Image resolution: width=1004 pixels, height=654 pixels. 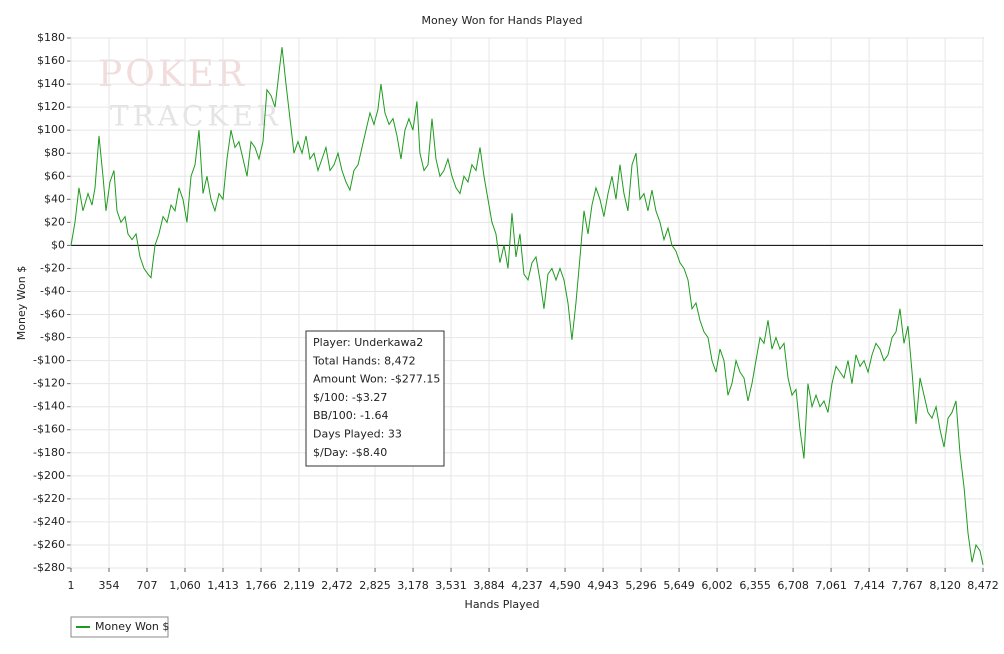 I want to click on x-tick-label: 8,472, so click(x=983, y=585).